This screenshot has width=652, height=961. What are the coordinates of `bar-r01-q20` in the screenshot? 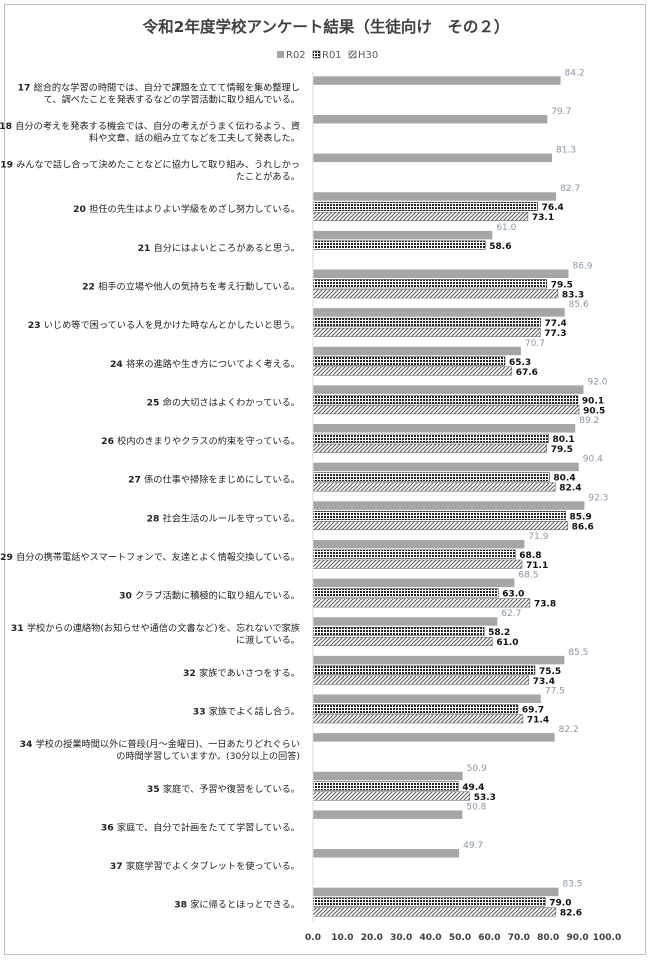 It's located at (425, 206).